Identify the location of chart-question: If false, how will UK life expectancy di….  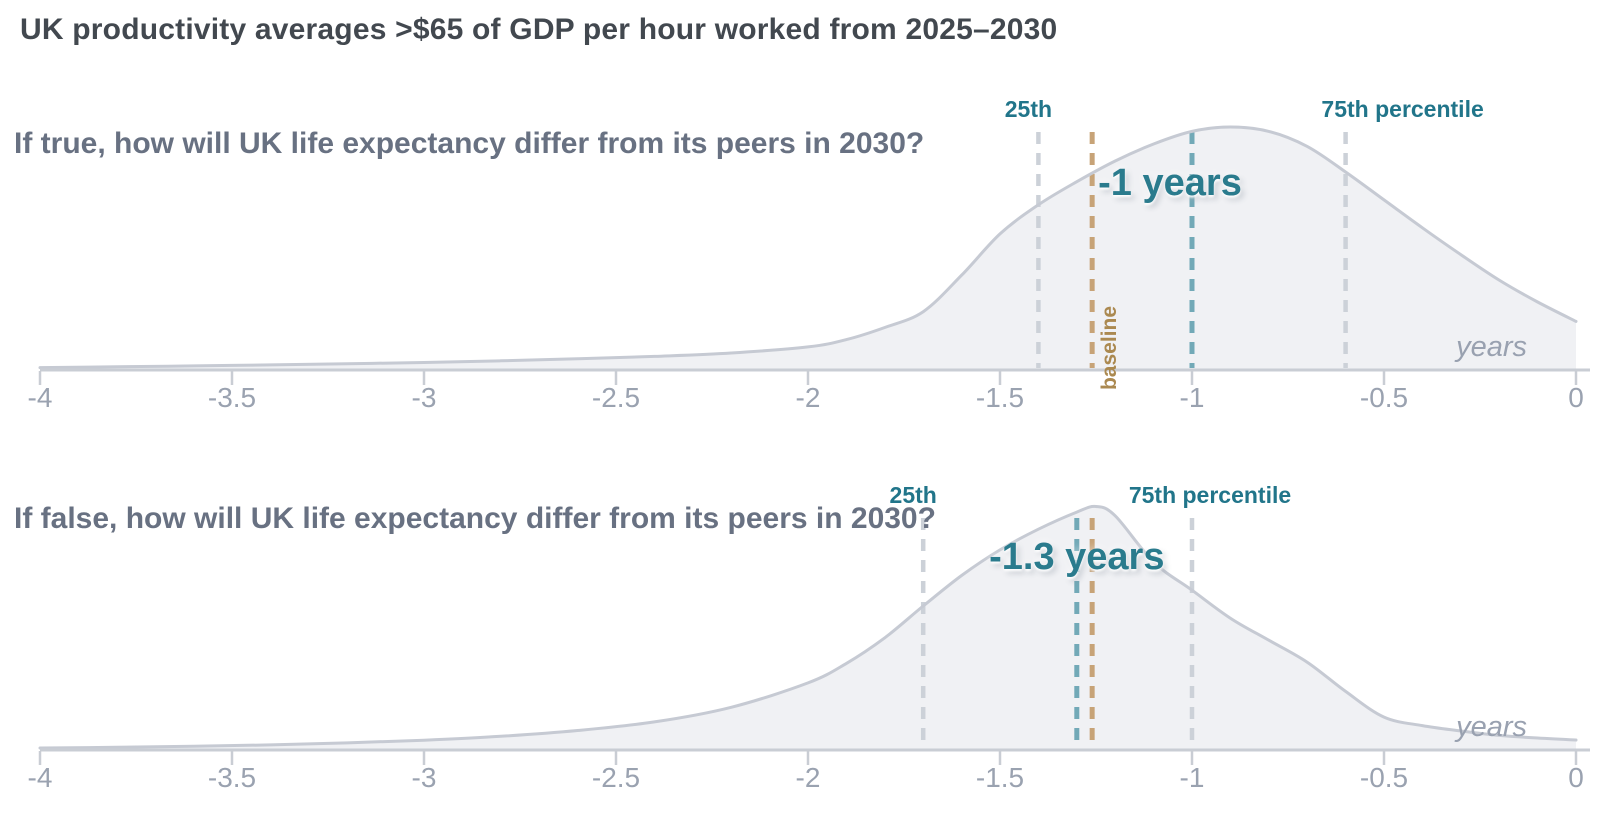
(475, 518).